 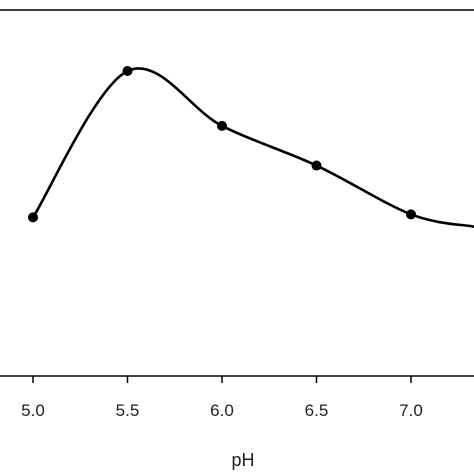 I want to click on x-tick-label-3: 6.5, so click(x=317, y=410).